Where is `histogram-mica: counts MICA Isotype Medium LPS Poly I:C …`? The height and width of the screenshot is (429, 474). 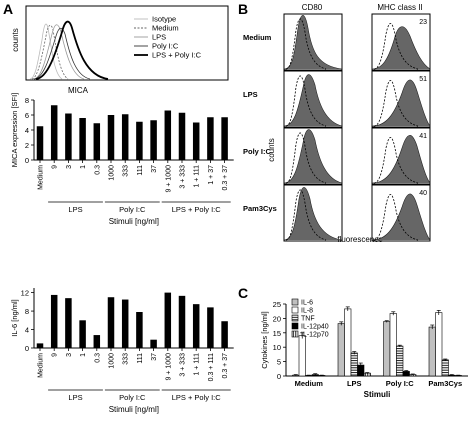 histogram-mica: counts MICA Isotype Medium LPS Poly I:C … is located at coordinates (120, 50).